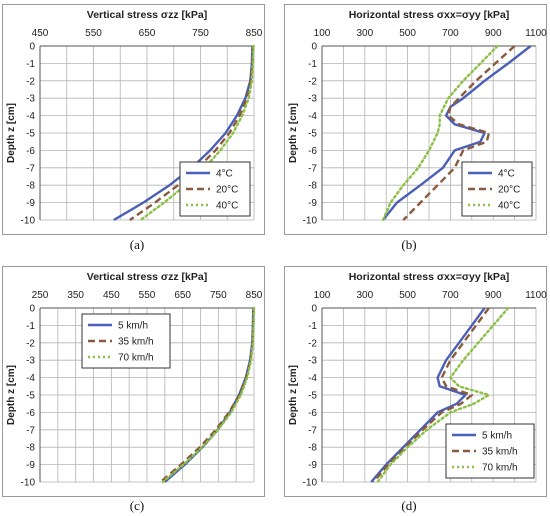  Describe the element at coordinates (137, 244) in the screenshot. I see `caption-a: (a)` at that location.